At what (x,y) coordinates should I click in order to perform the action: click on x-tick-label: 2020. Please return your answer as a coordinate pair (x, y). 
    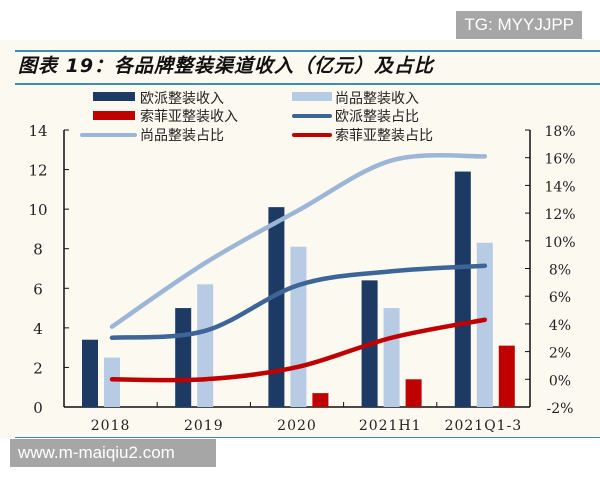
    Looking at the image, I should click on (297, 426).